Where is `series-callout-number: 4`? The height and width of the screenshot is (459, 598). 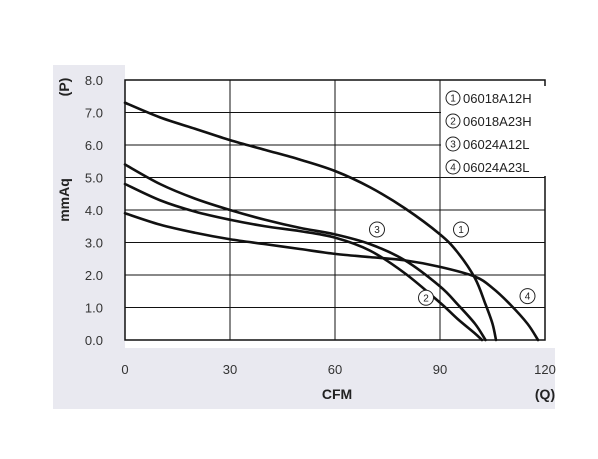
series-callout-number: 4 is located at coordinates (528, 297).